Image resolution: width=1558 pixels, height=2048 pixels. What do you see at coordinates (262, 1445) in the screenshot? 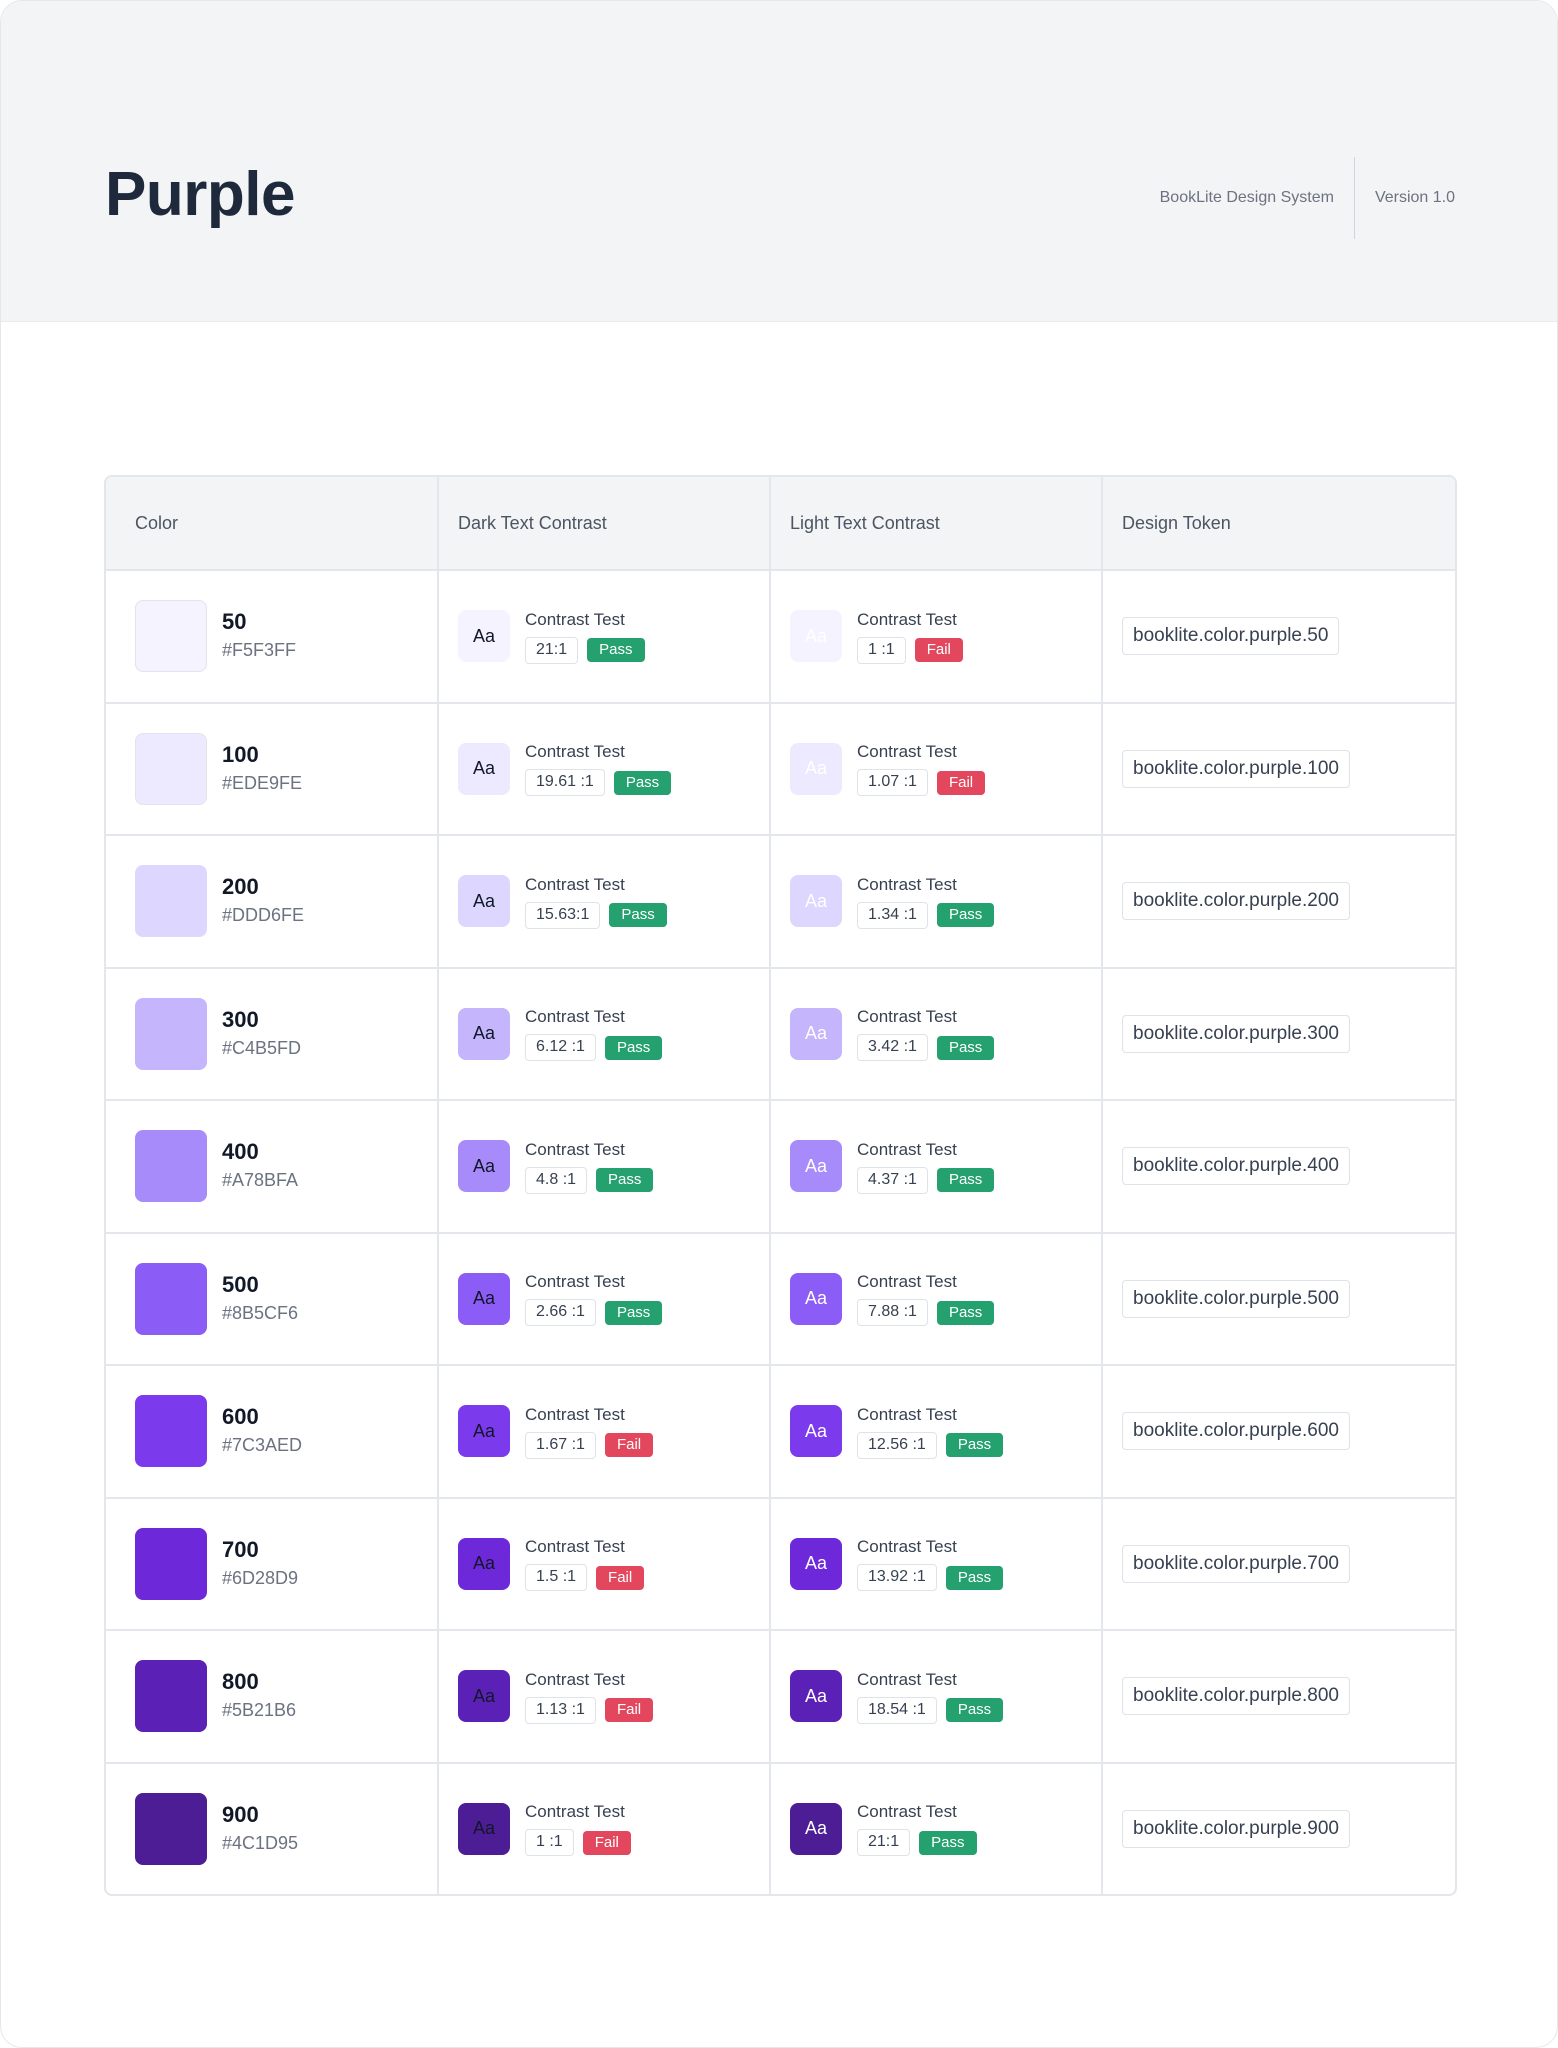
I see `shade-hex: #7C3AED` at bounding box center [262, 1445].